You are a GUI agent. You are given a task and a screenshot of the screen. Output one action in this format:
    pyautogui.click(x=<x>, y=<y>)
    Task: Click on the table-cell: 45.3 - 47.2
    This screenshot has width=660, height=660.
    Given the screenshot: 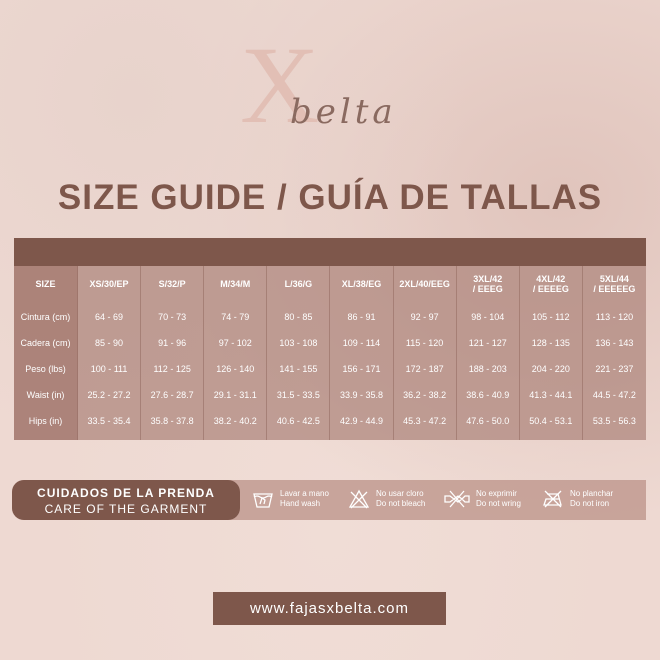 What is the action you would take?
    pyautogui.click(x=425, y=421)
    